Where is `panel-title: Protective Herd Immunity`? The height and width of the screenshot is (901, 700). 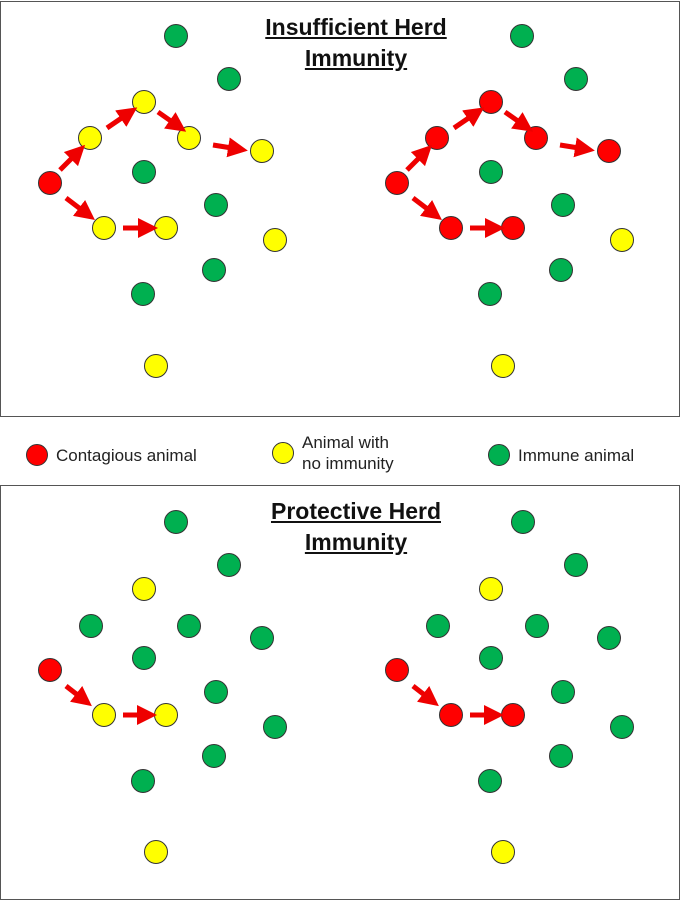 panel-title: Protective Herd Immunity is located at coordinates (356, 527).